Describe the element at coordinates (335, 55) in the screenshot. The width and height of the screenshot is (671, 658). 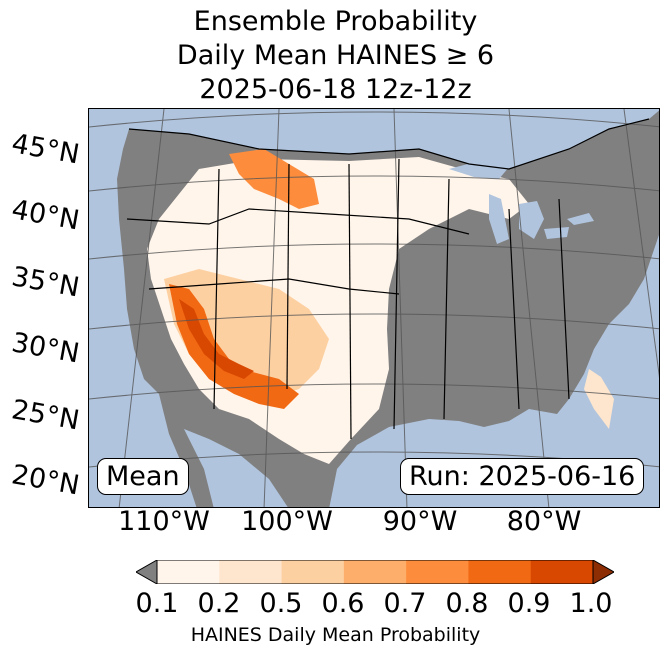
I see `title-line-2: Daily Mean HAINES ≥ 6` at that location.